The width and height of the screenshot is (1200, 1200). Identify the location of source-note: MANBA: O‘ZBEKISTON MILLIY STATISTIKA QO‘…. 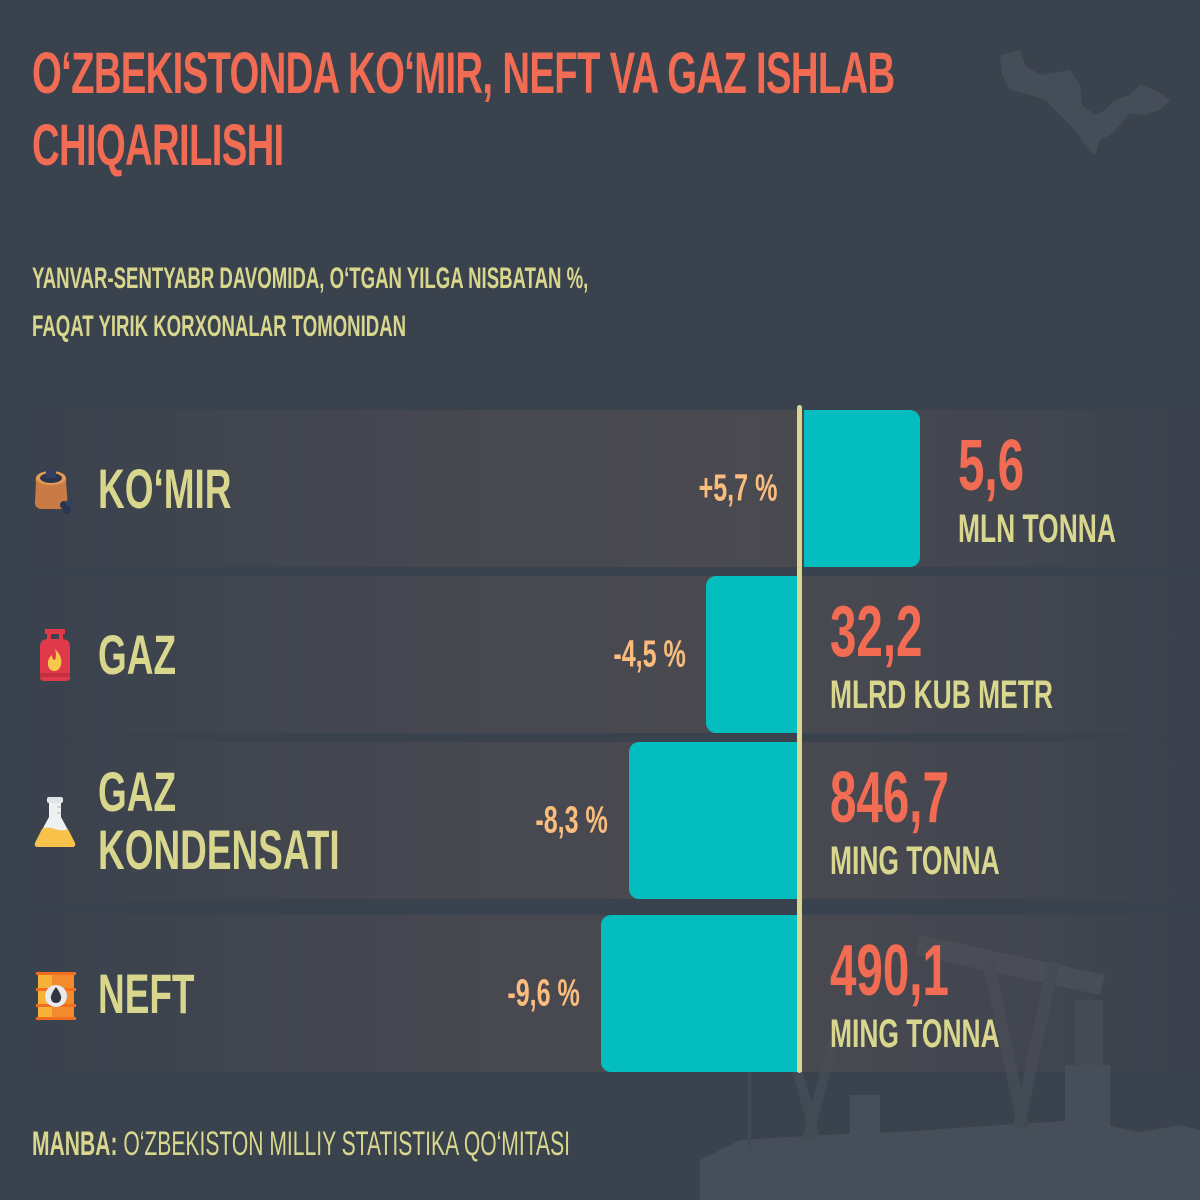
(466, 1144).